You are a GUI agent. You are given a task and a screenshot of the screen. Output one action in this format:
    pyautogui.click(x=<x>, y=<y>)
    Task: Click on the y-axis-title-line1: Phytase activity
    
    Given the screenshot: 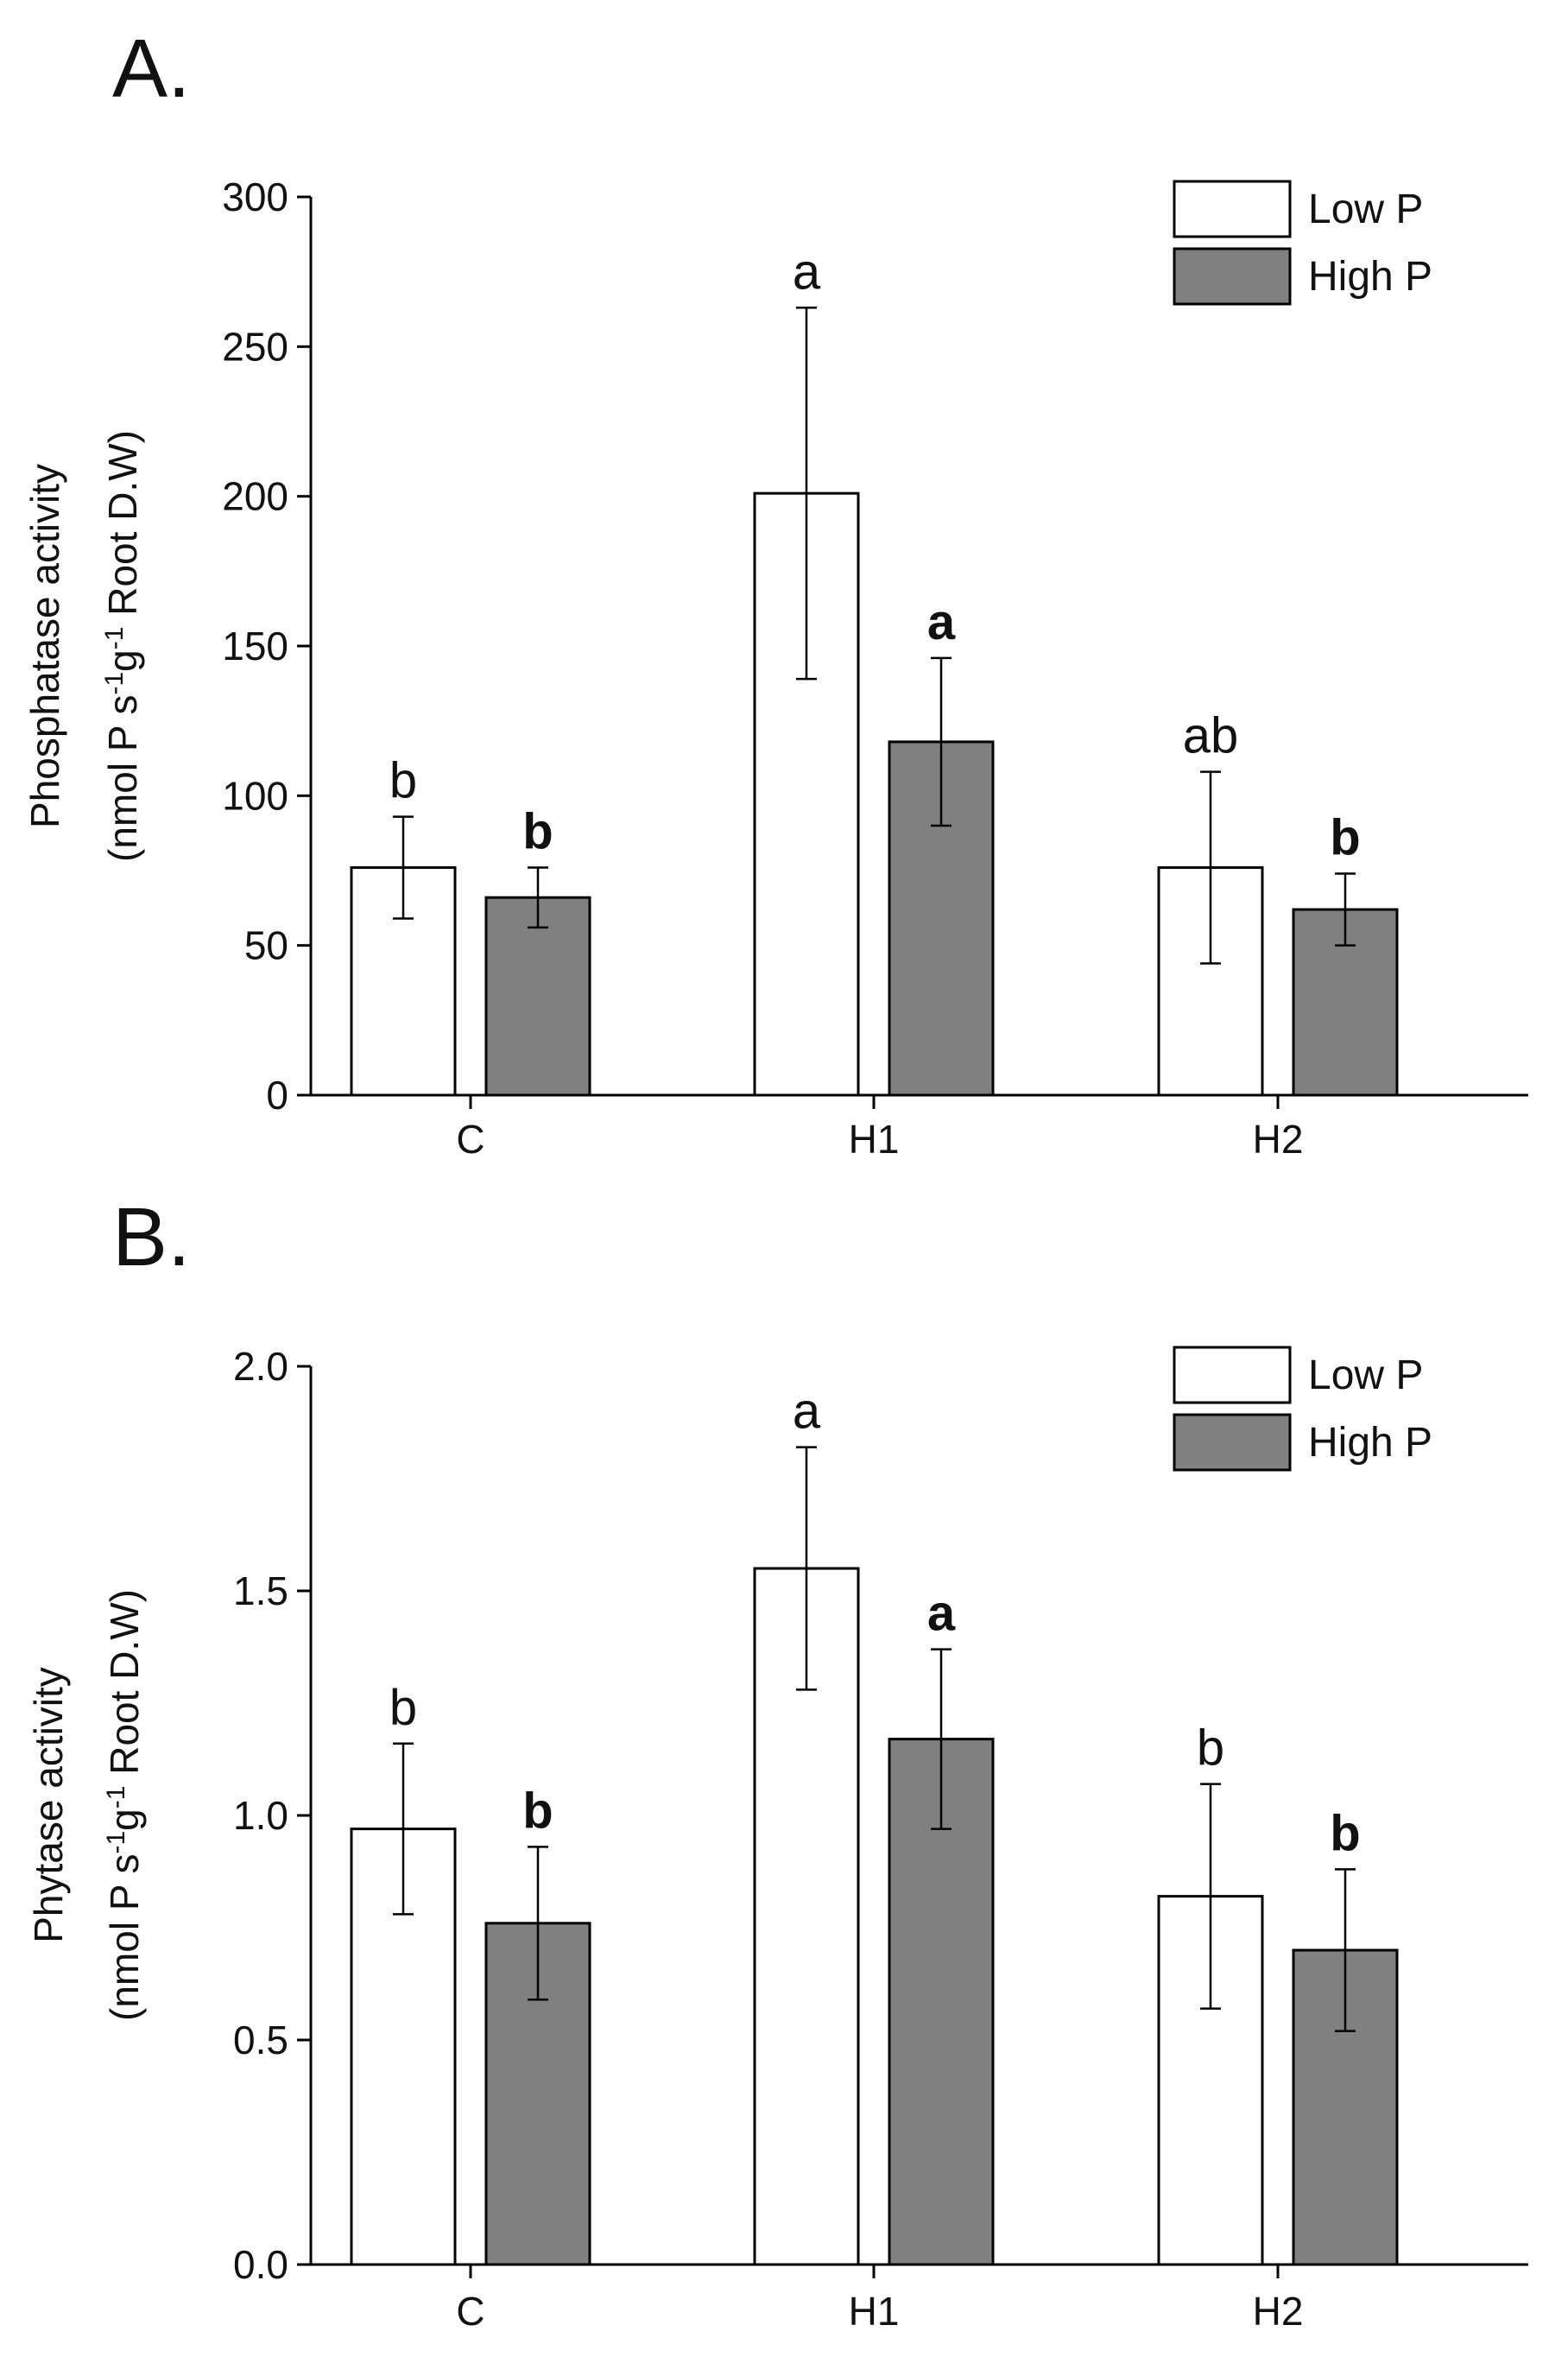 What is the action you would take?
    pyautogui.click(x=49, y=1805)
    